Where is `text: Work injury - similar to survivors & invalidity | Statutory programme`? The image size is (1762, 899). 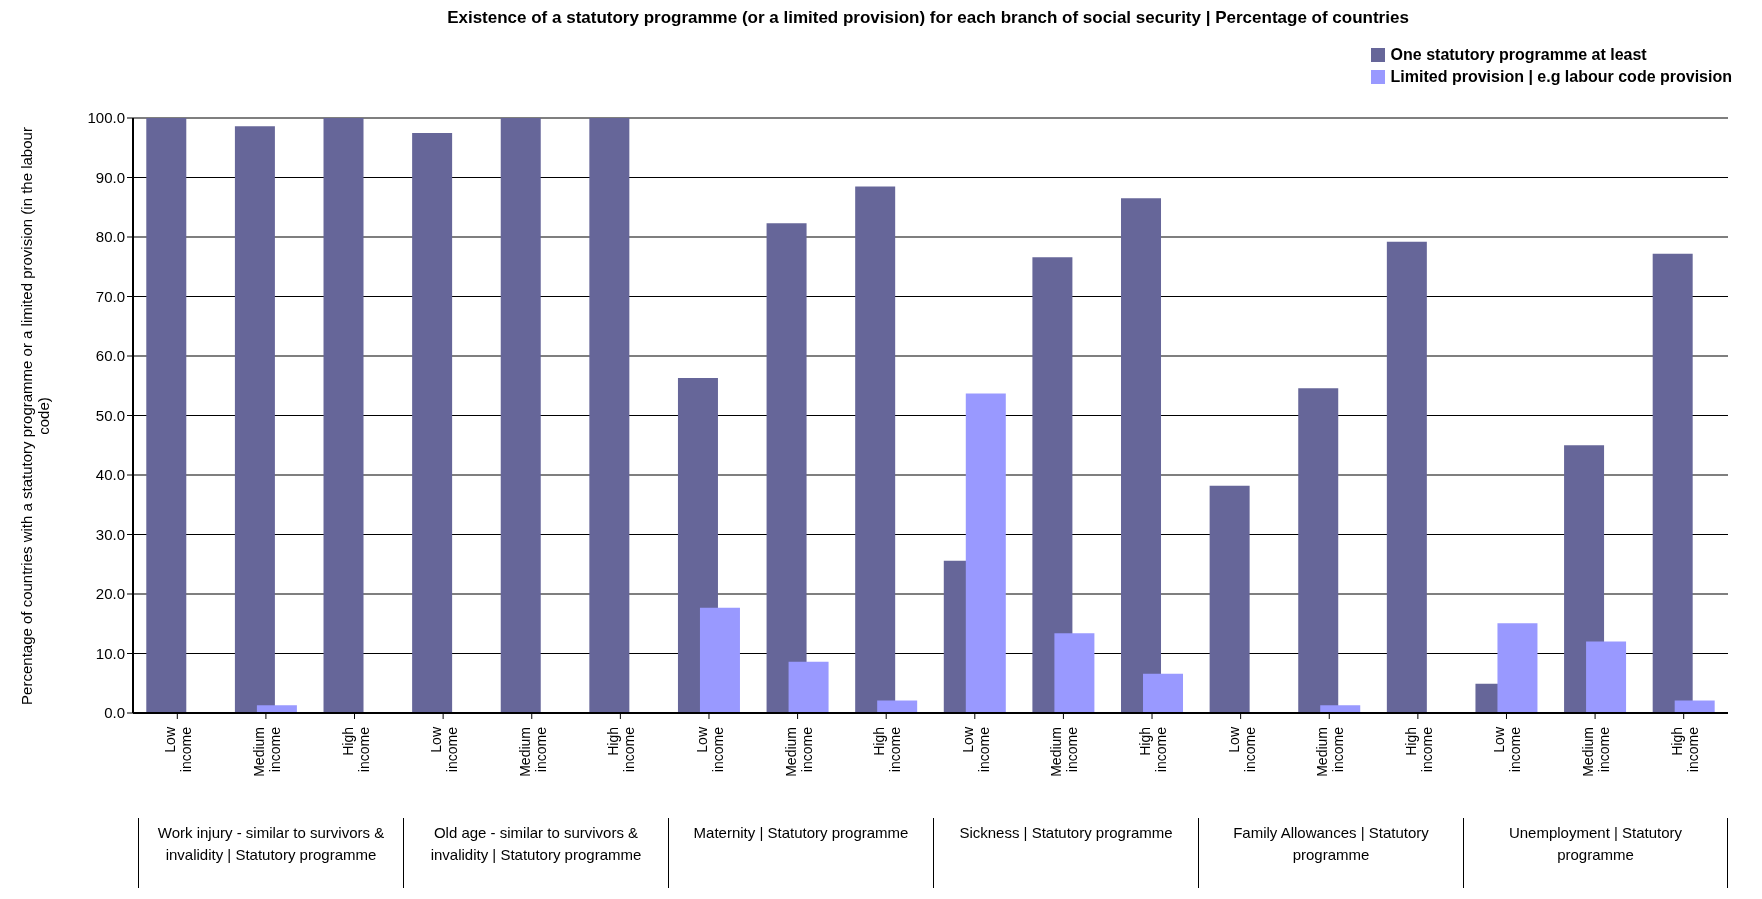 text: Work injury - similar to survivors & invalidity | Statutory programme is located at coordinates (270, 853).